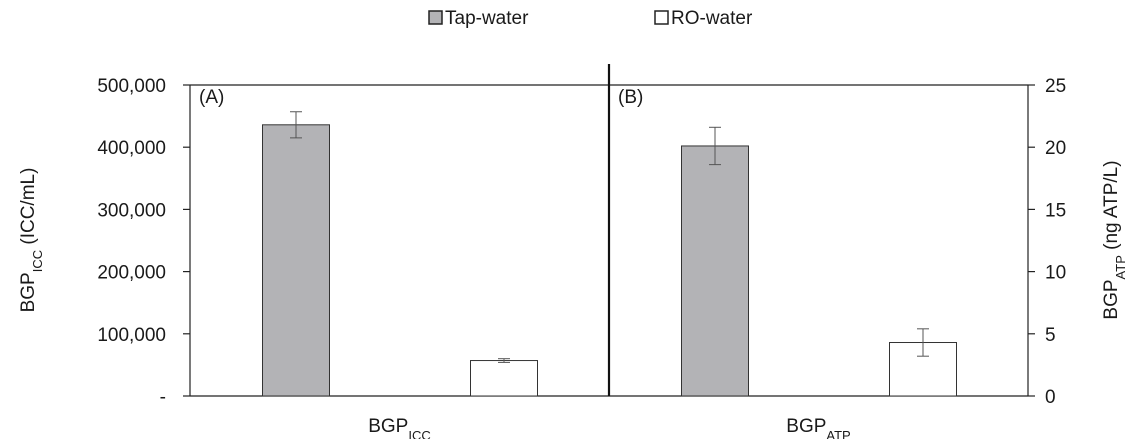 Image resolution: width=1135 pixels, height=439 pixels. I want to click on y-tick-label: 300,000, so click(131, 210).